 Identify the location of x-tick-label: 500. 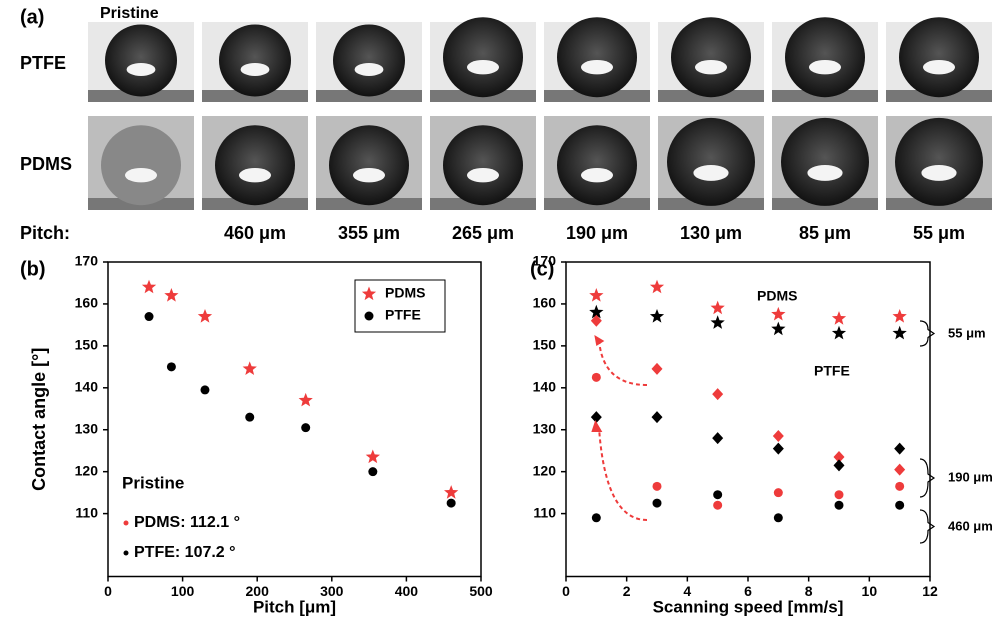
(481, 591).